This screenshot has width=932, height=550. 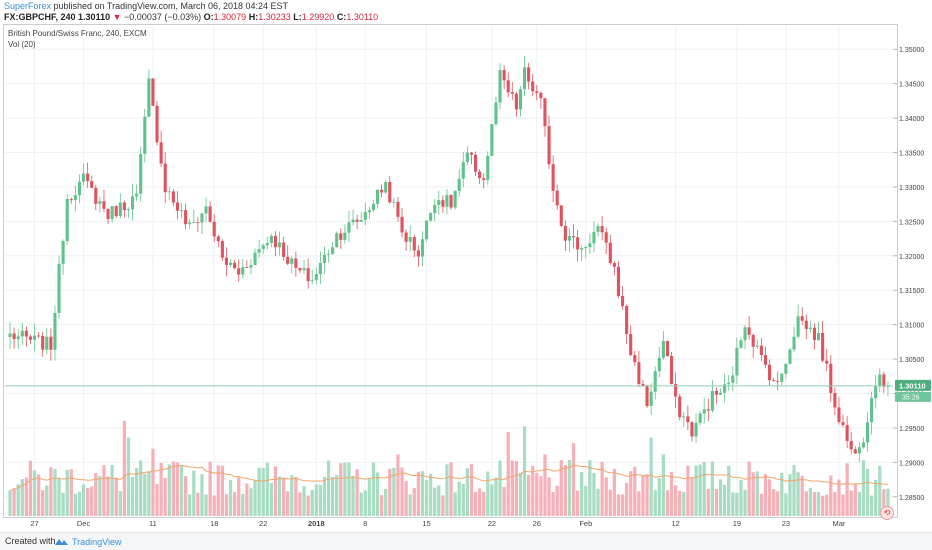 What do you see at coordinates (253, 17) in the screenshot?
I see `high-label: H:` at bounding box center [253, 17].